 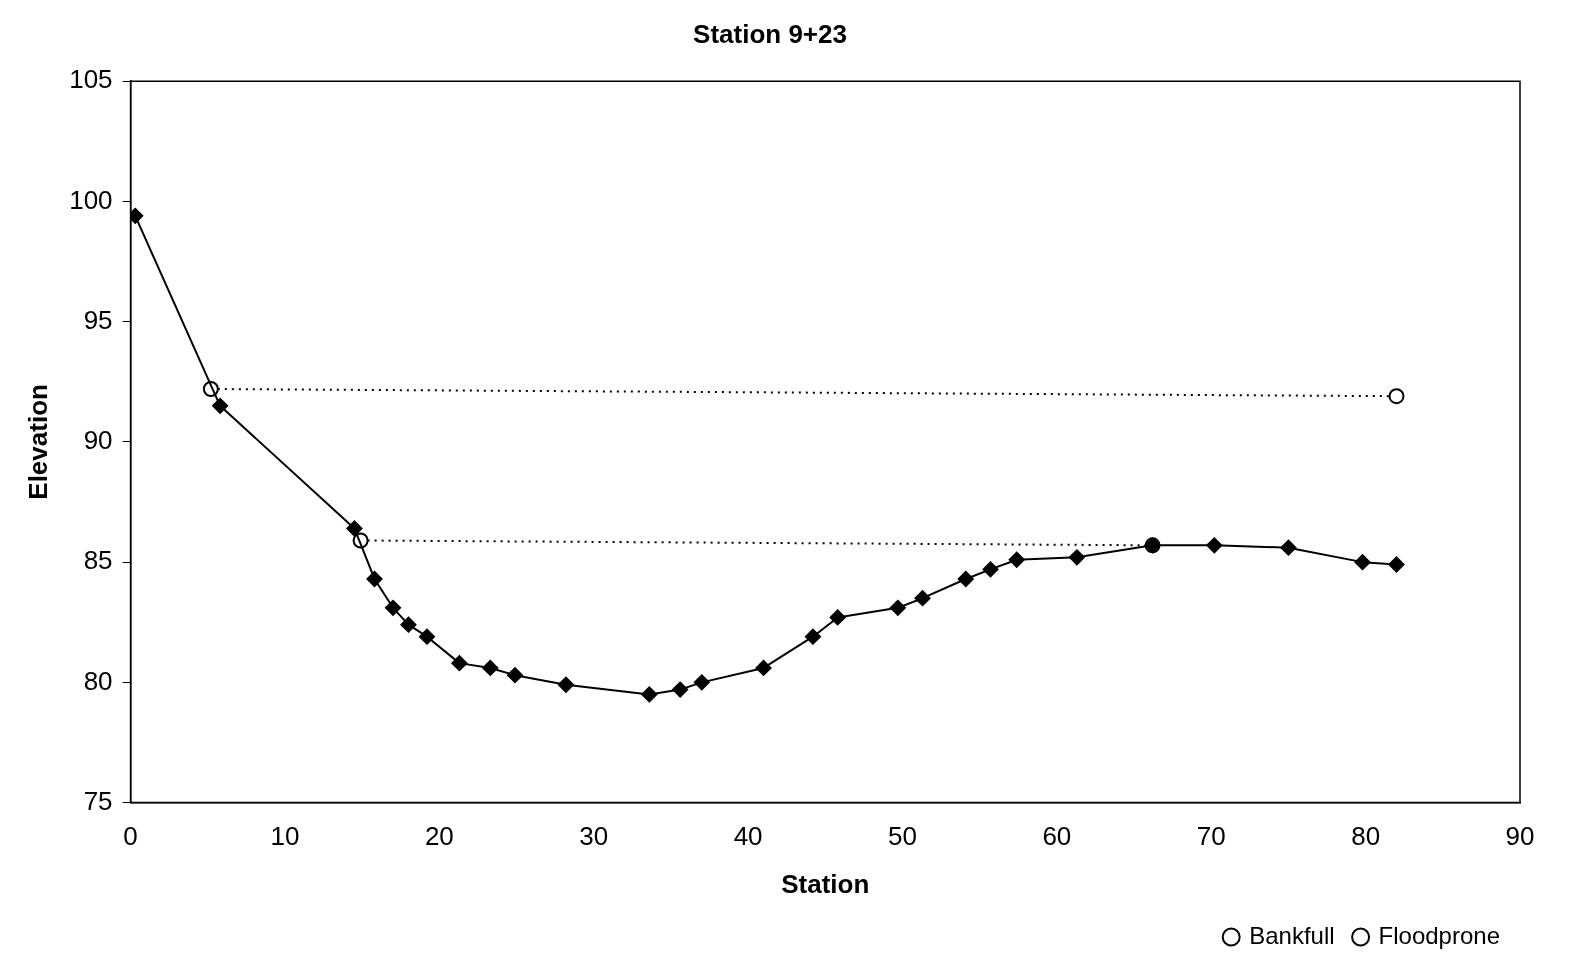 I want to click on y-tick-label: 95, so click(x=98, y=319).